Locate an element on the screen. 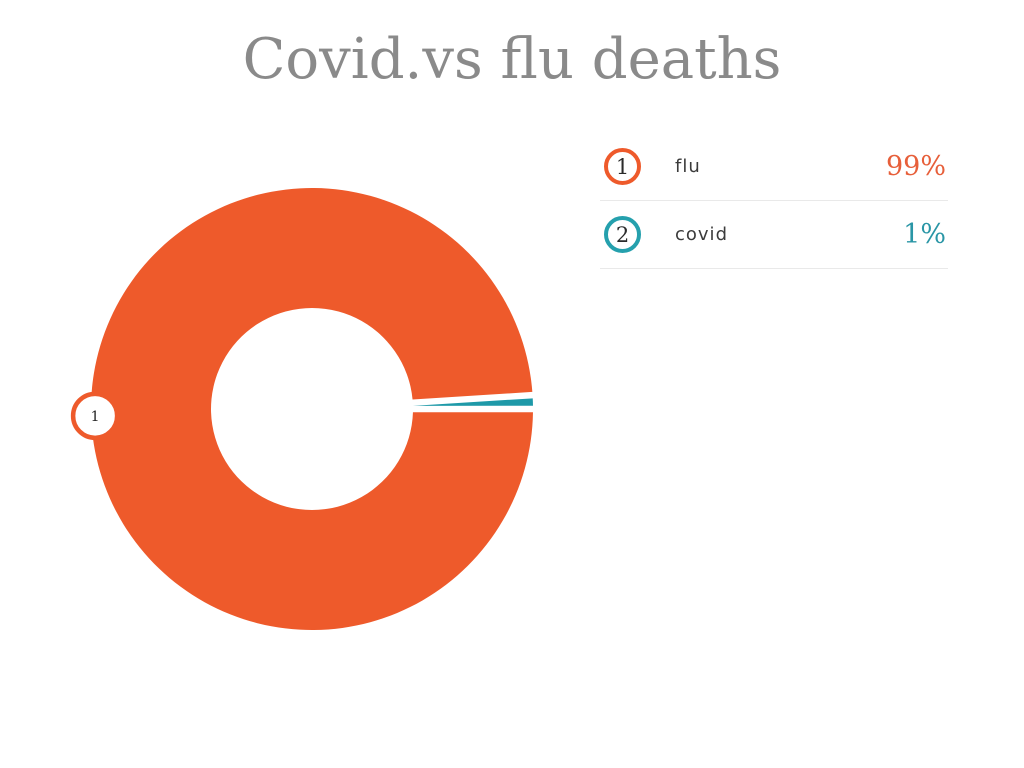 The height and width of the screenshot is (768, 1024). legend-row-covid: 2 covid 1% is located at coordinates (774, 235).